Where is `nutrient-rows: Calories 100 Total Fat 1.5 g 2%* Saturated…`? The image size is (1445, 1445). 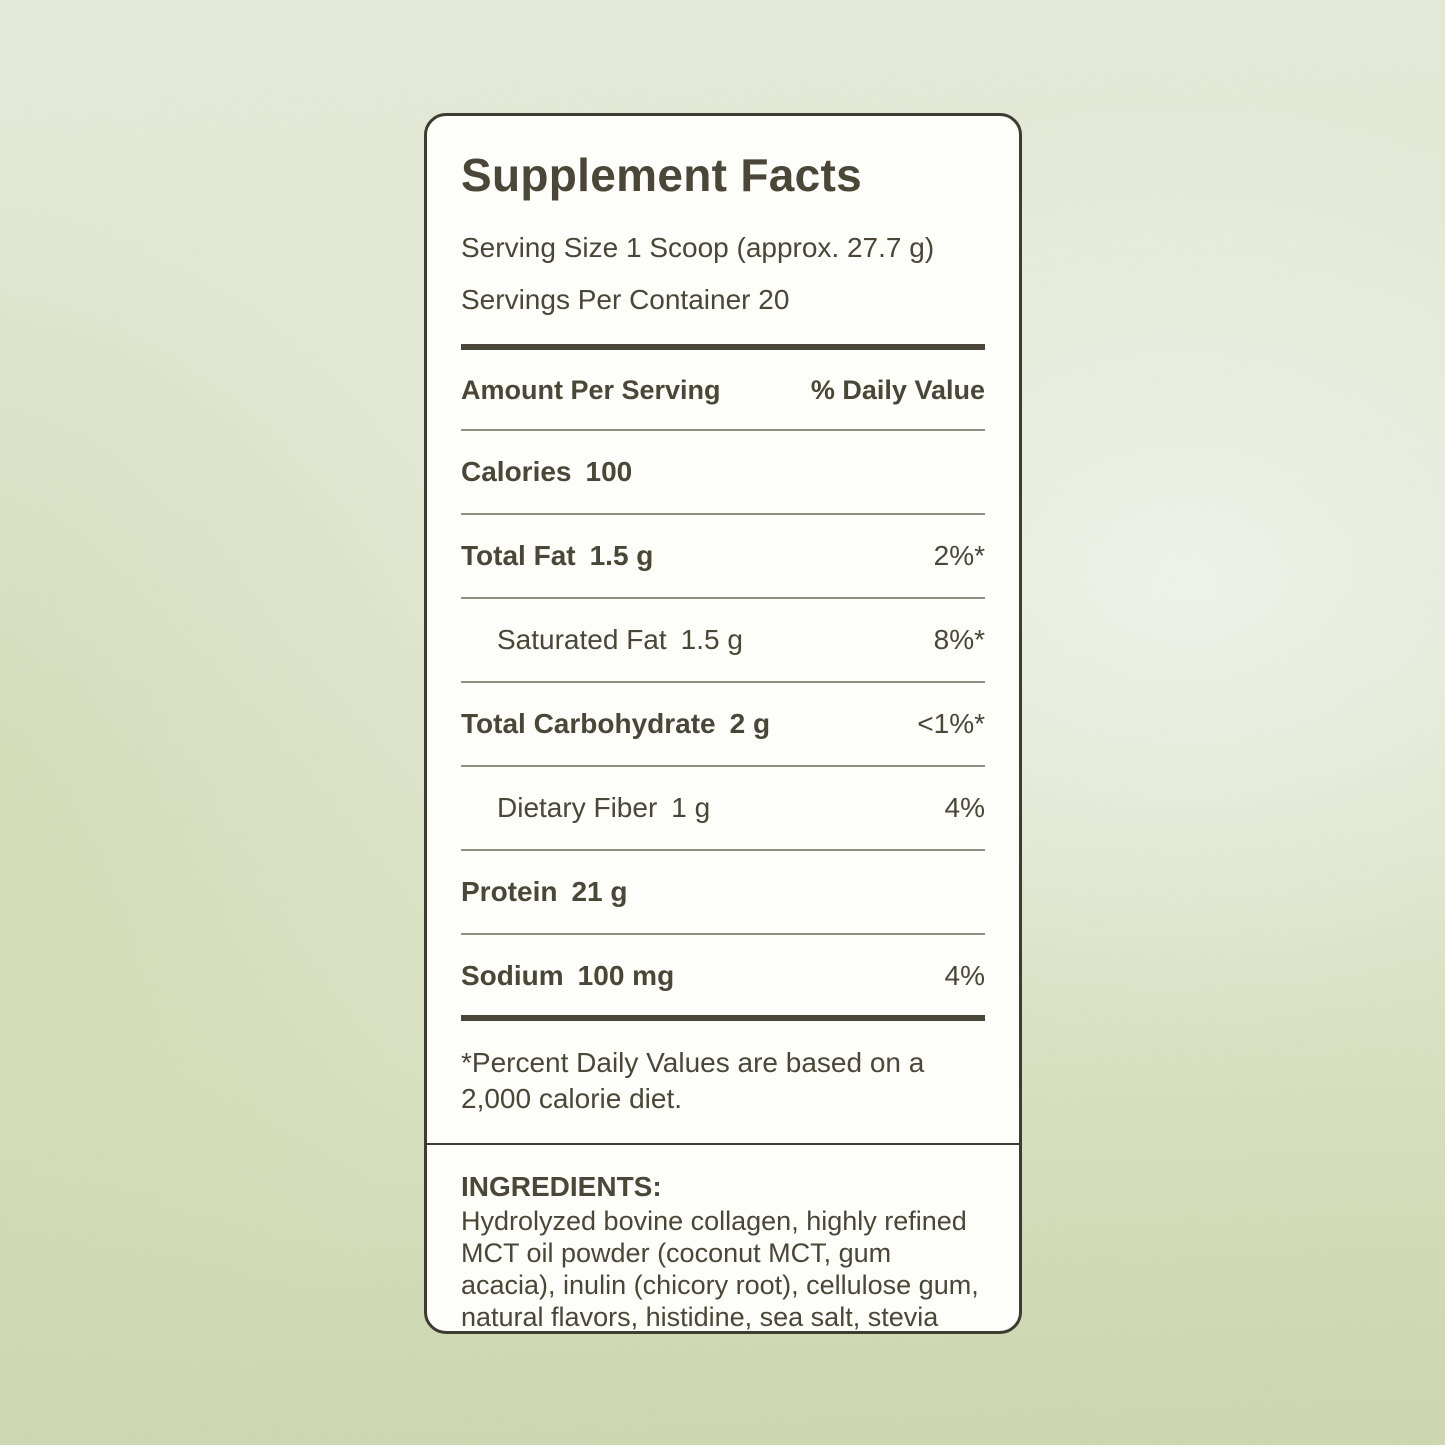 nutrient-rows: Calories 100 Total Fat 1.5 g 2%* Saturated… is located at coordinates (723, 723).